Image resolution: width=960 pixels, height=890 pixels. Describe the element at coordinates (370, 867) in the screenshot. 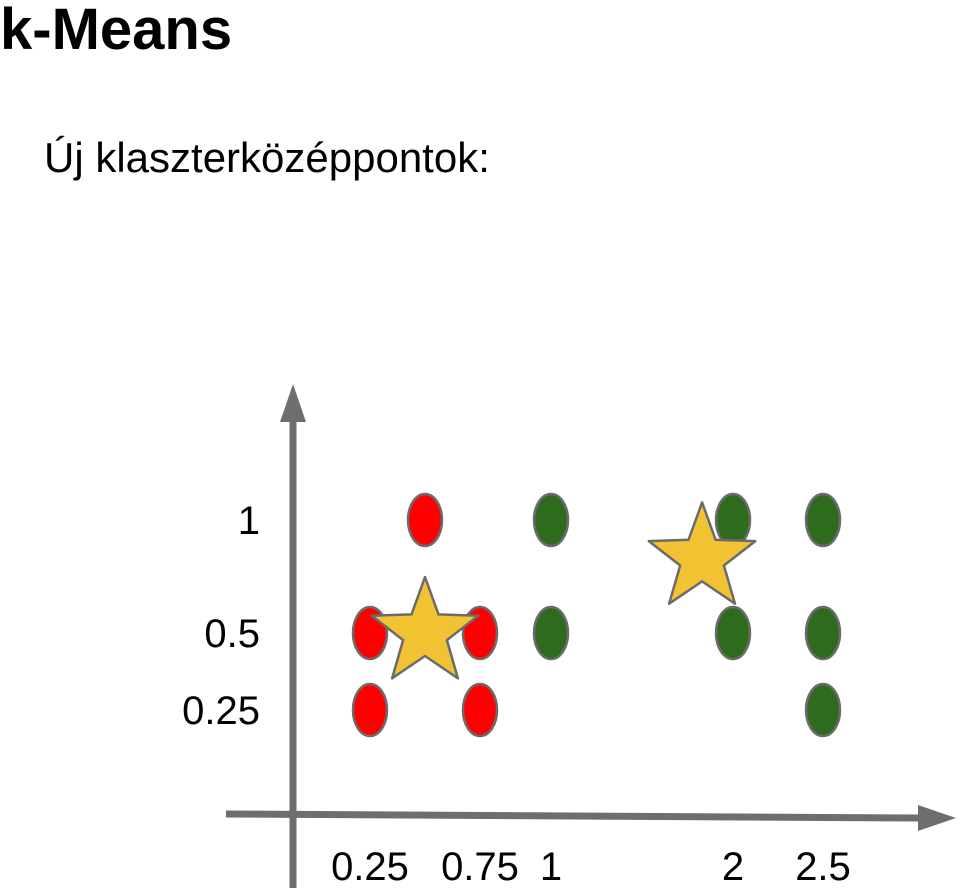

I see `x-tick-label: 0.25` at that location.